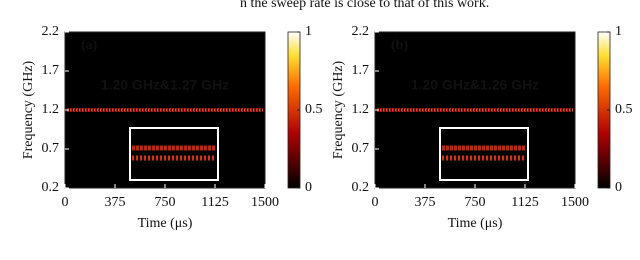 This screenshot has height=260, width=640. Describe the element at coordinates (475, 85) in the screenshot. I see `annotation: 1.20 GHz&1.26 GHz` at that location.